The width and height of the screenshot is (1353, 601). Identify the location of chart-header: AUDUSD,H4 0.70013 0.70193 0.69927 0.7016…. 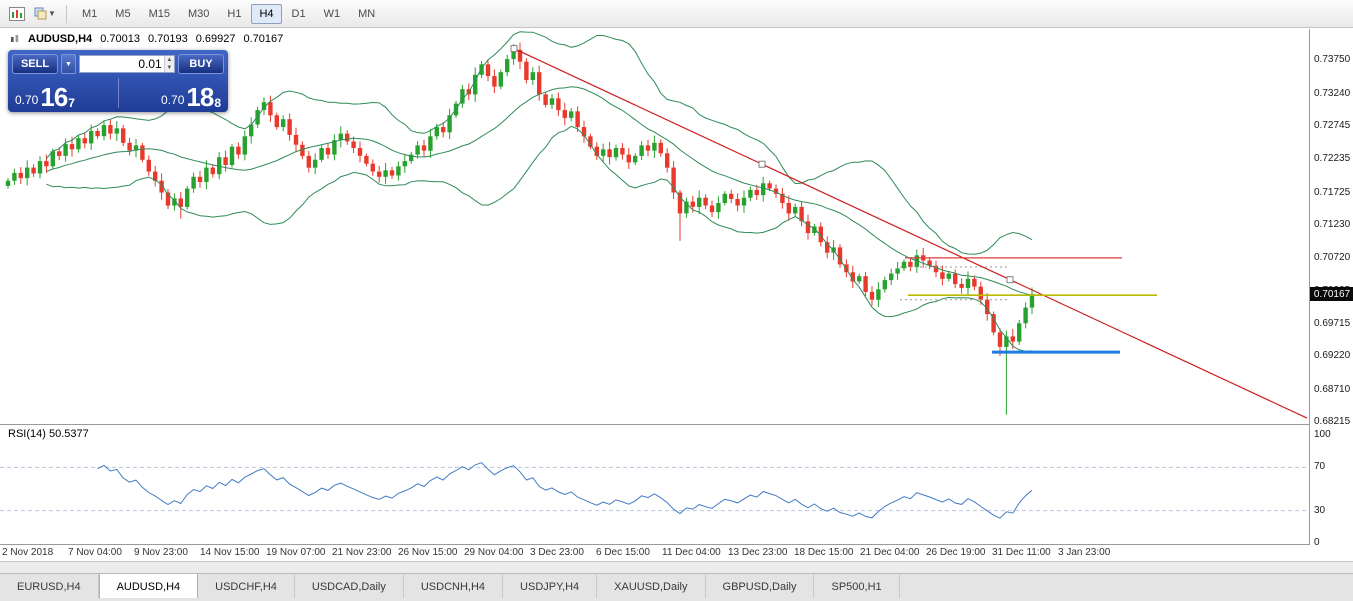
(146, 39).